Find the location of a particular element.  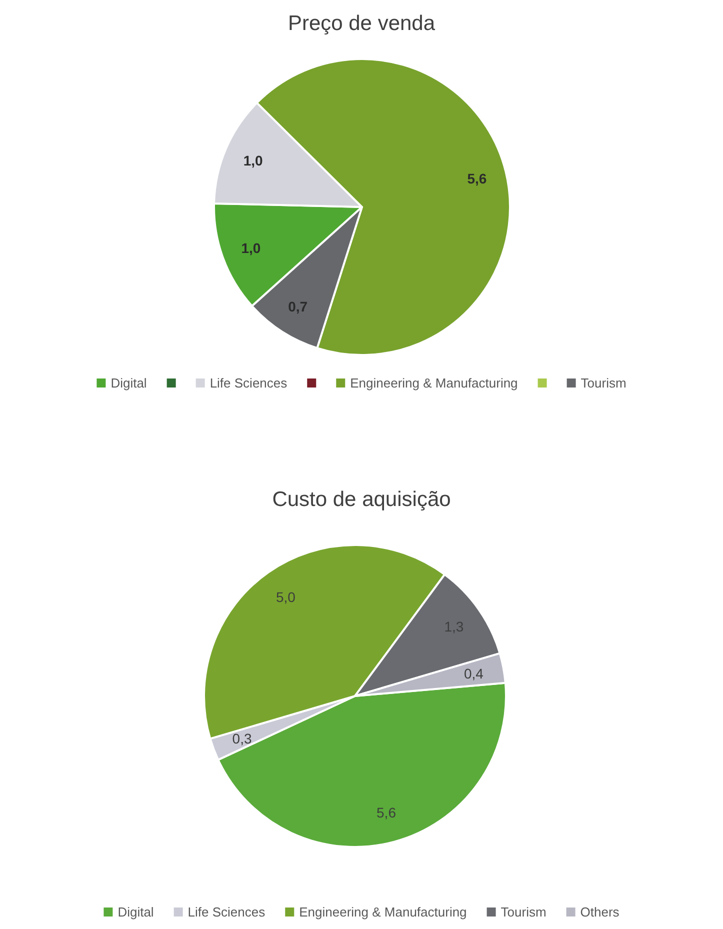

data-label: 0,3 is located at coordinates (242, 738).